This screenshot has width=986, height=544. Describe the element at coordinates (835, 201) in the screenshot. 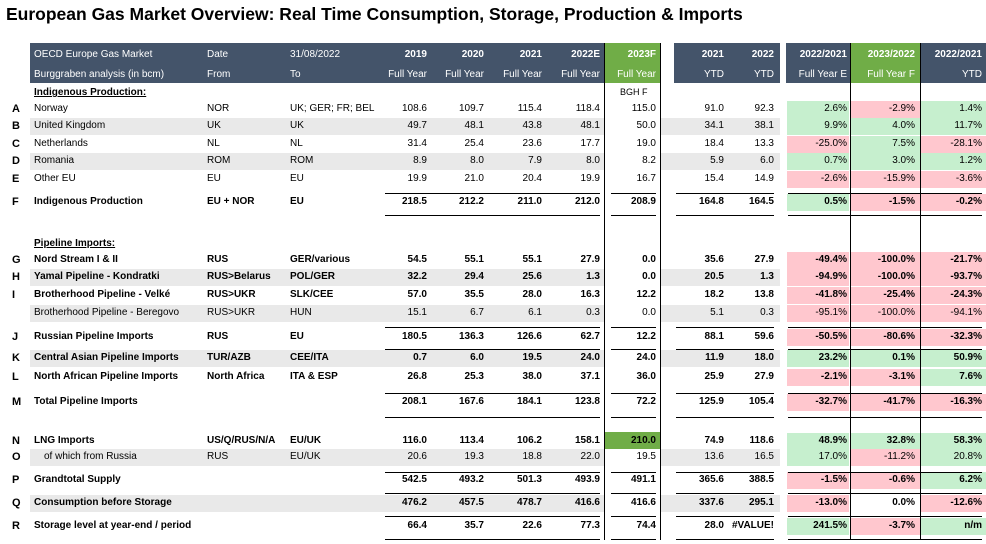

I see `pct-p1: 0.5%` at that location.